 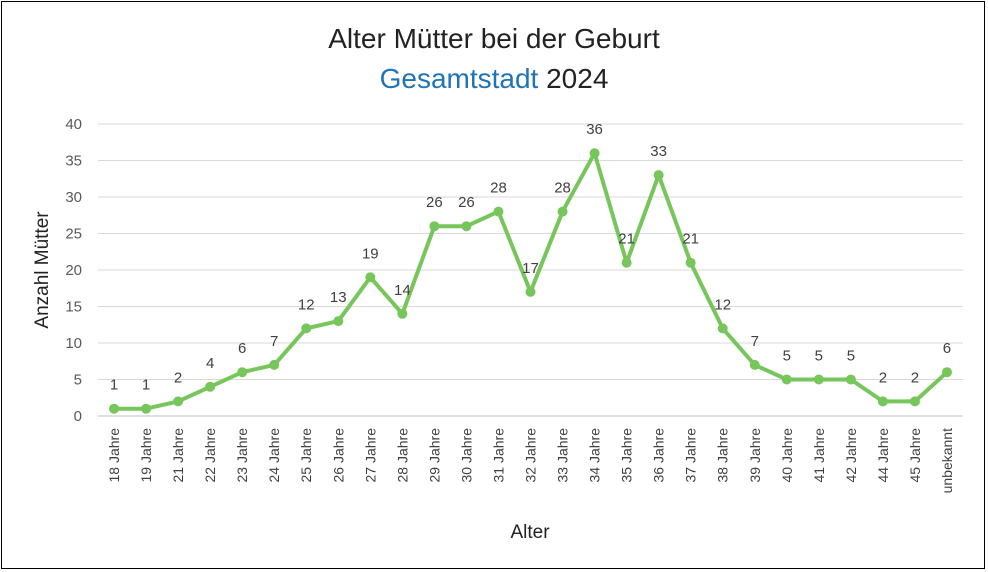 What do you see at coordinates (242, 455) in the screenshot?
I see `x-tick-label: 23 Jahre` at bounding box center [242, 455].